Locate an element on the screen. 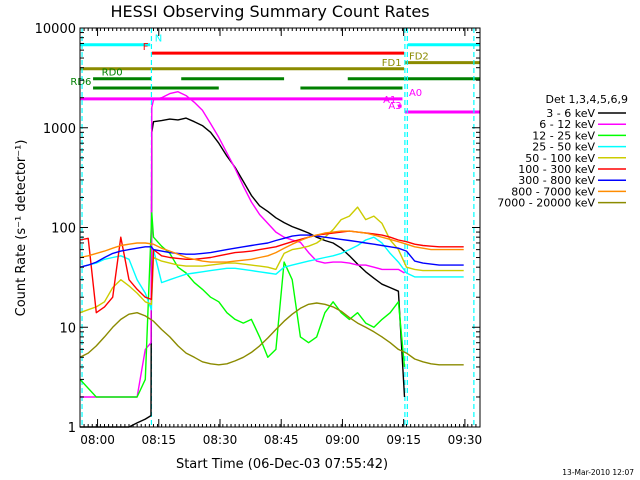 This screenshot has height=480, width=640. y-tick-label: 1 is located at coordinates (72, 428).